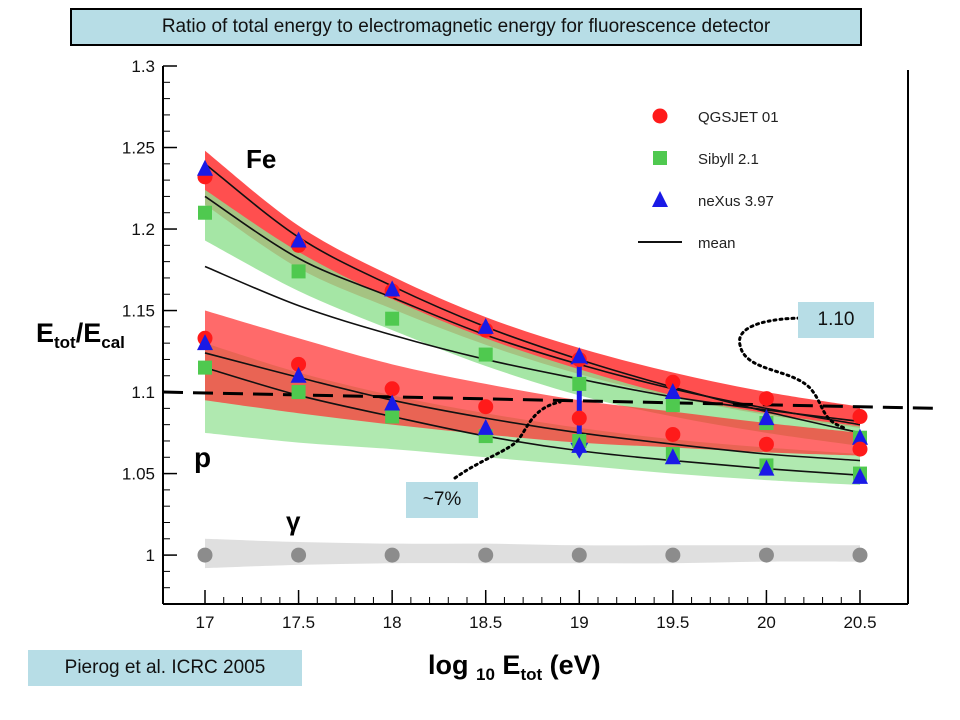  Describe the element at coordinates (202, 457) in the screenshot. I see `group-label-p: p` at that location.